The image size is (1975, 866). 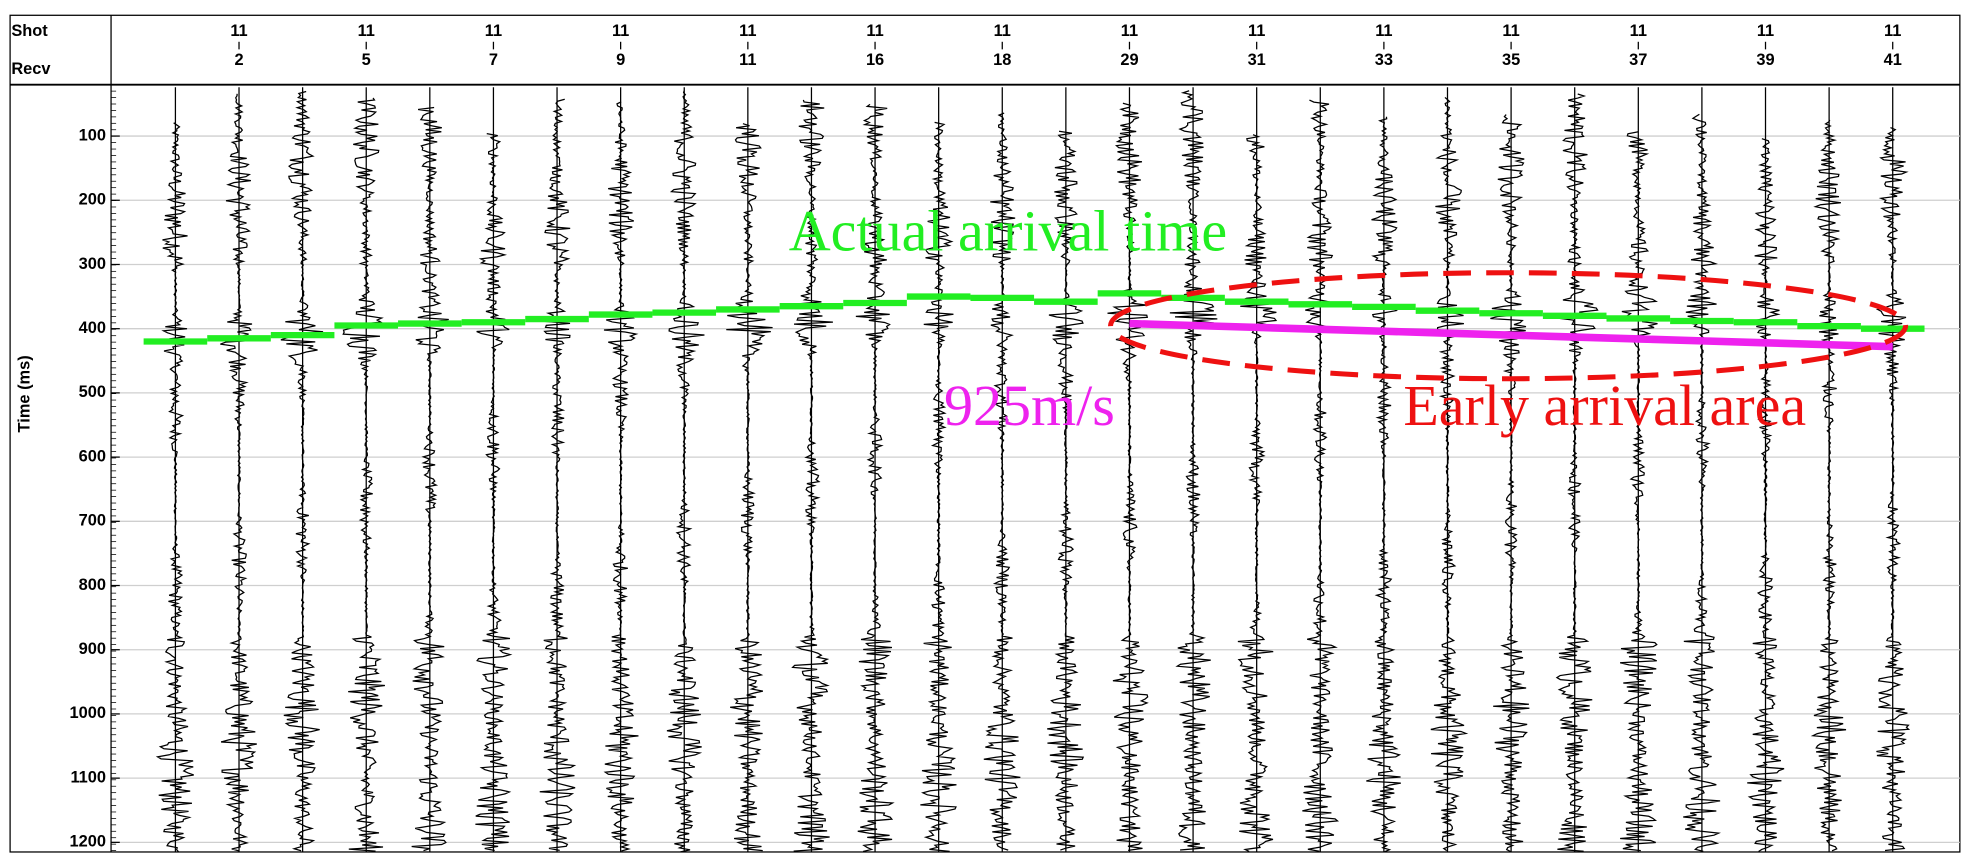 What do you see at coordinates (92, 521) in the screenshot?
I see `y-tick-label: 700` at bounding box center [92, 521].